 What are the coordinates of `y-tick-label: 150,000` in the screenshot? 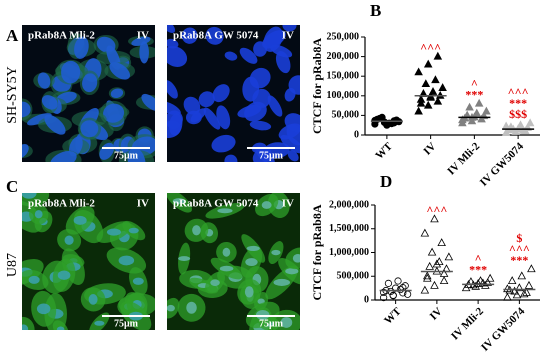 It's located at (343, 75).